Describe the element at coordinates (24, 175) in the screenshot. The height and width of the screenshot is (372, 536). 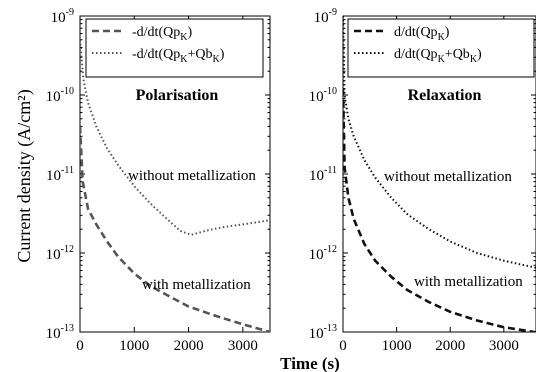
I see `y-axis-label: Current density (A/cm²)` at that location.